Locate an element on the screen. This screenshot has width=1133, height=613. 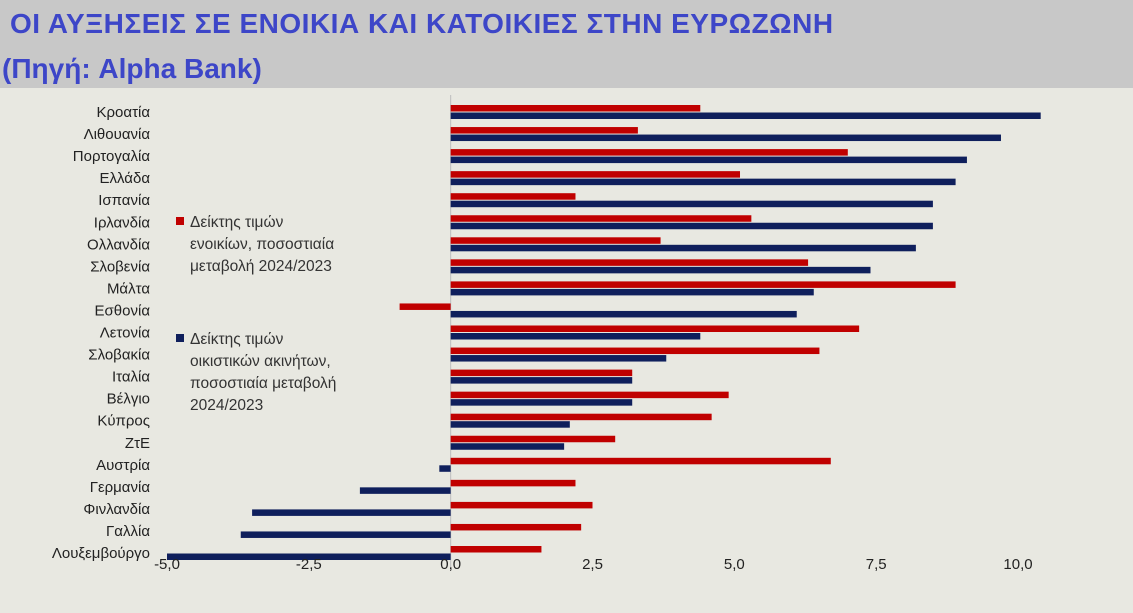
category-label: Λετονία is located at coordinates (125, 333).